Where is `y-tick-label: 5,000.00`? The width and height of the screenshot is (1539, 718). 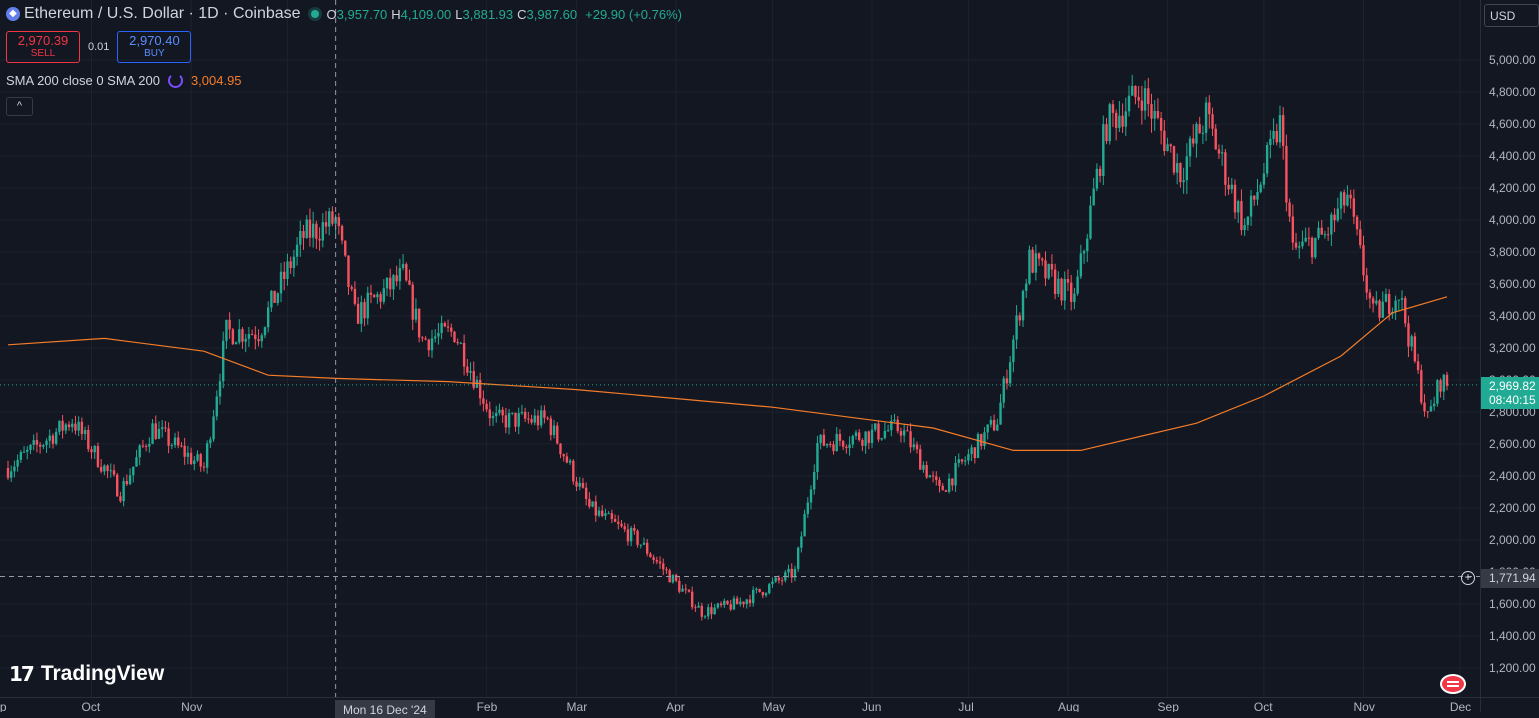
y-tick-label: 5,000.00 is located at coordinates (1512, 60).